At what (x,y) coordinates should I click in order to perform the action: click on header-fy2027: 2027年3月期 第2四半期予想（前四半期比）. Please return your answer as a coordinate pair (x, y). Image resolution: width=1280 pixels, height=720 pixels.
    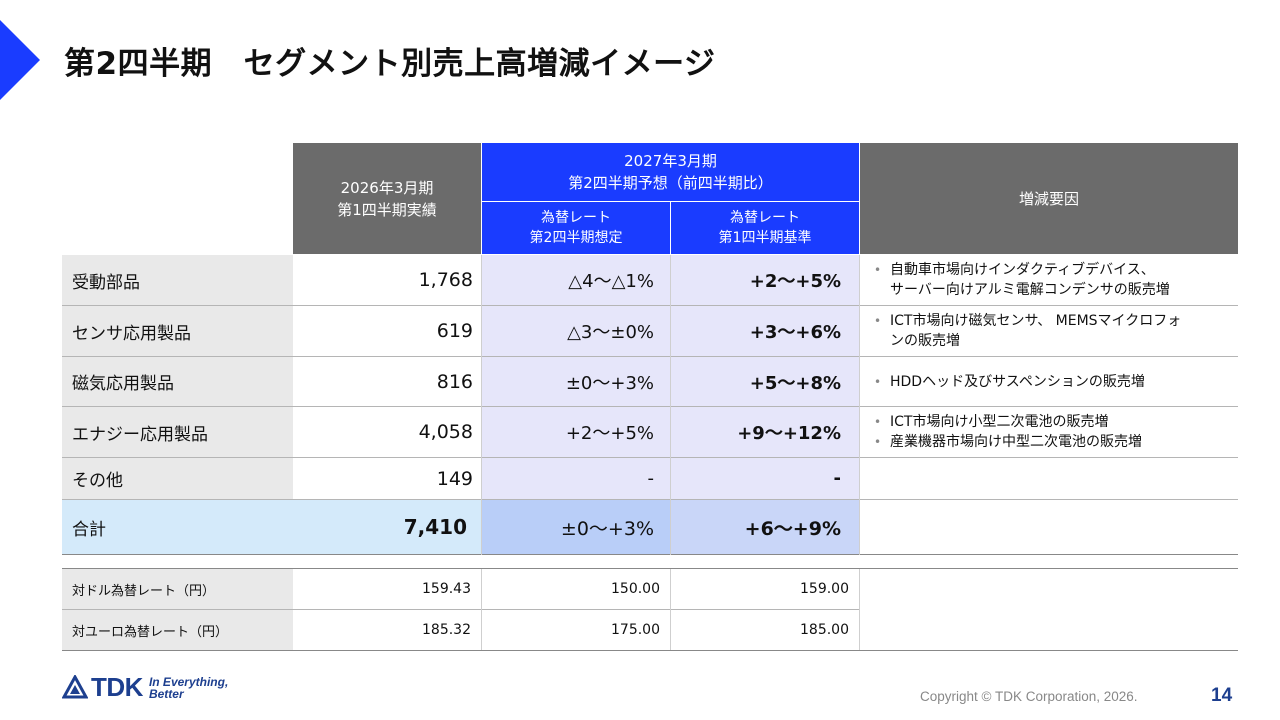
    Looking at the image, I should click on (670, 172).